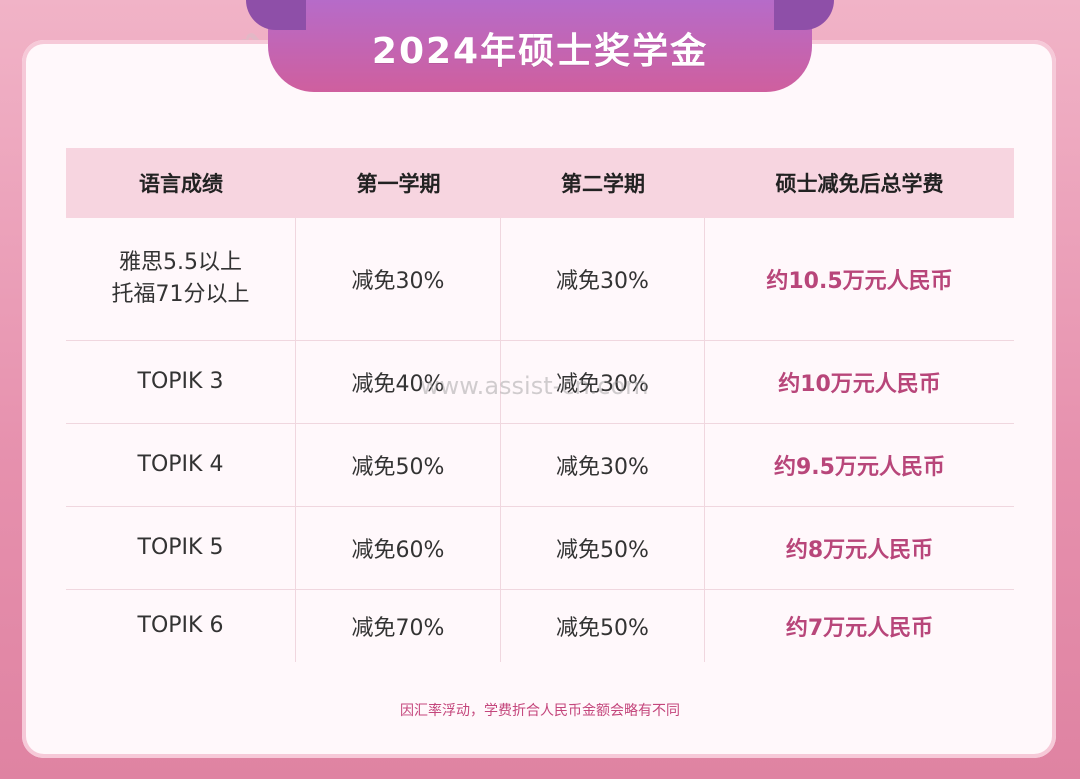 The width and height of the screenshot is (1080, 779). I want to click on table-row: TOPIK 3 减免40% 减免30% 约10万元人民币, so click(540, 382).